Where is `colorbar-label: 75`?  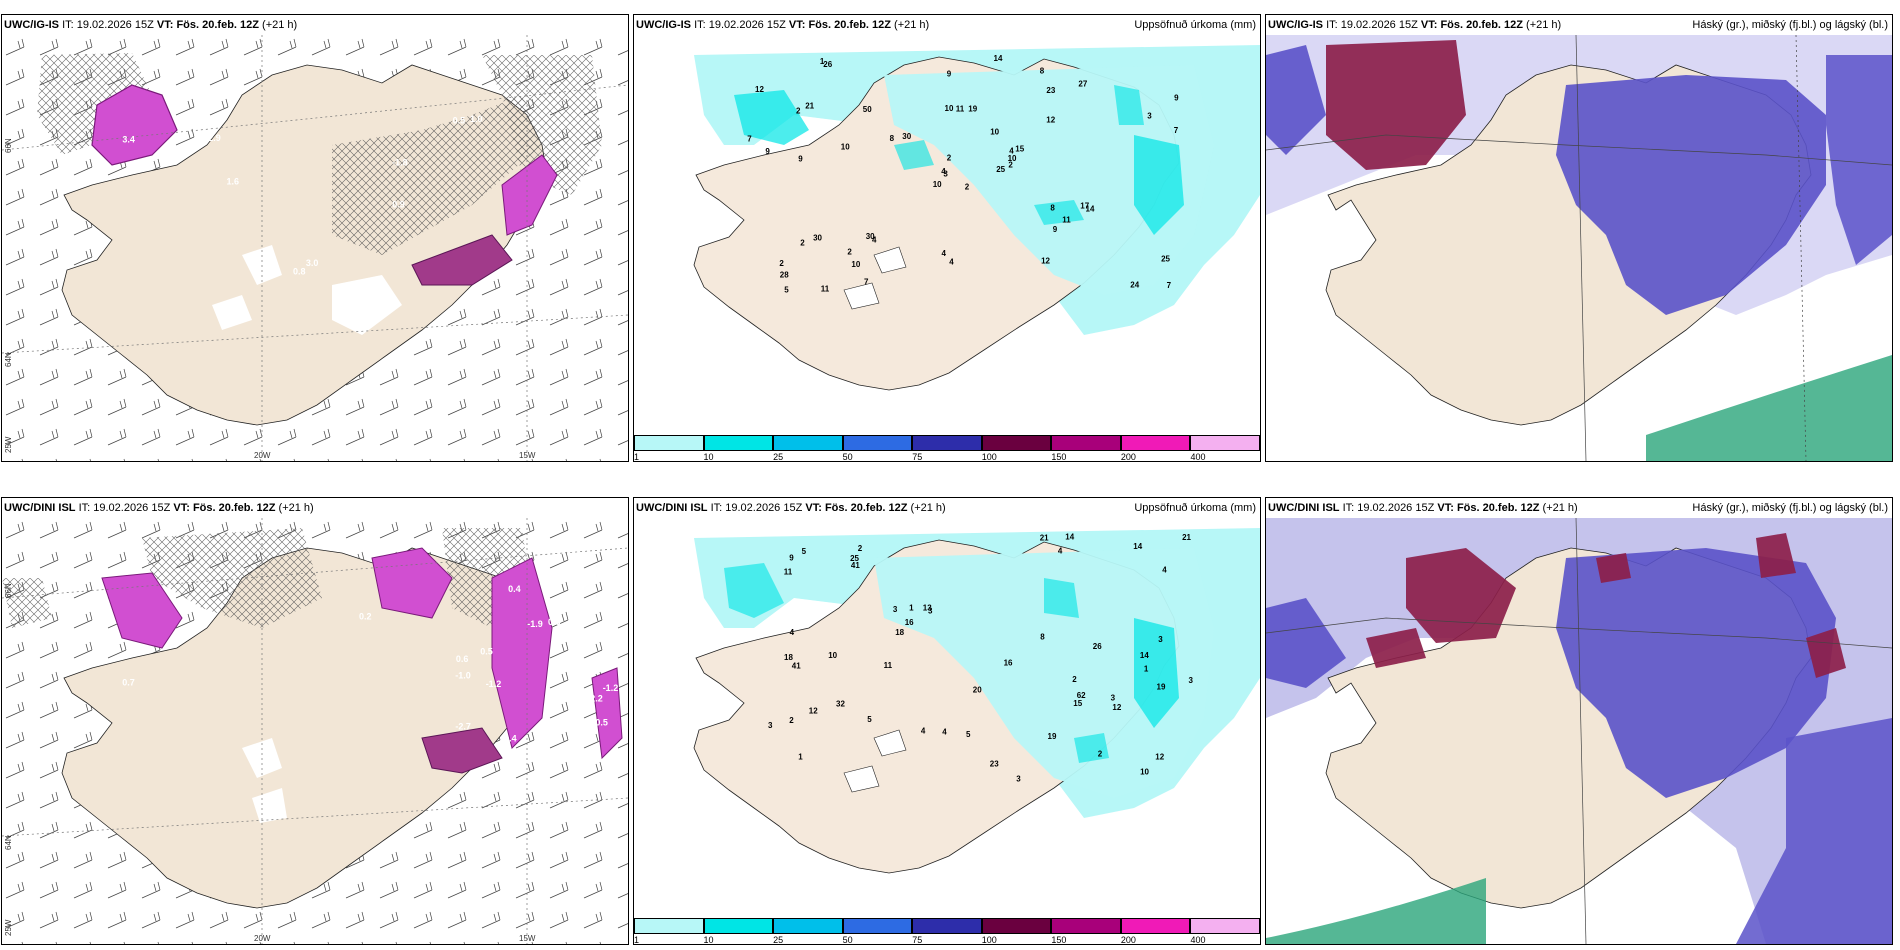 colorbar-label: 75 is located at coordinates (917, 940).